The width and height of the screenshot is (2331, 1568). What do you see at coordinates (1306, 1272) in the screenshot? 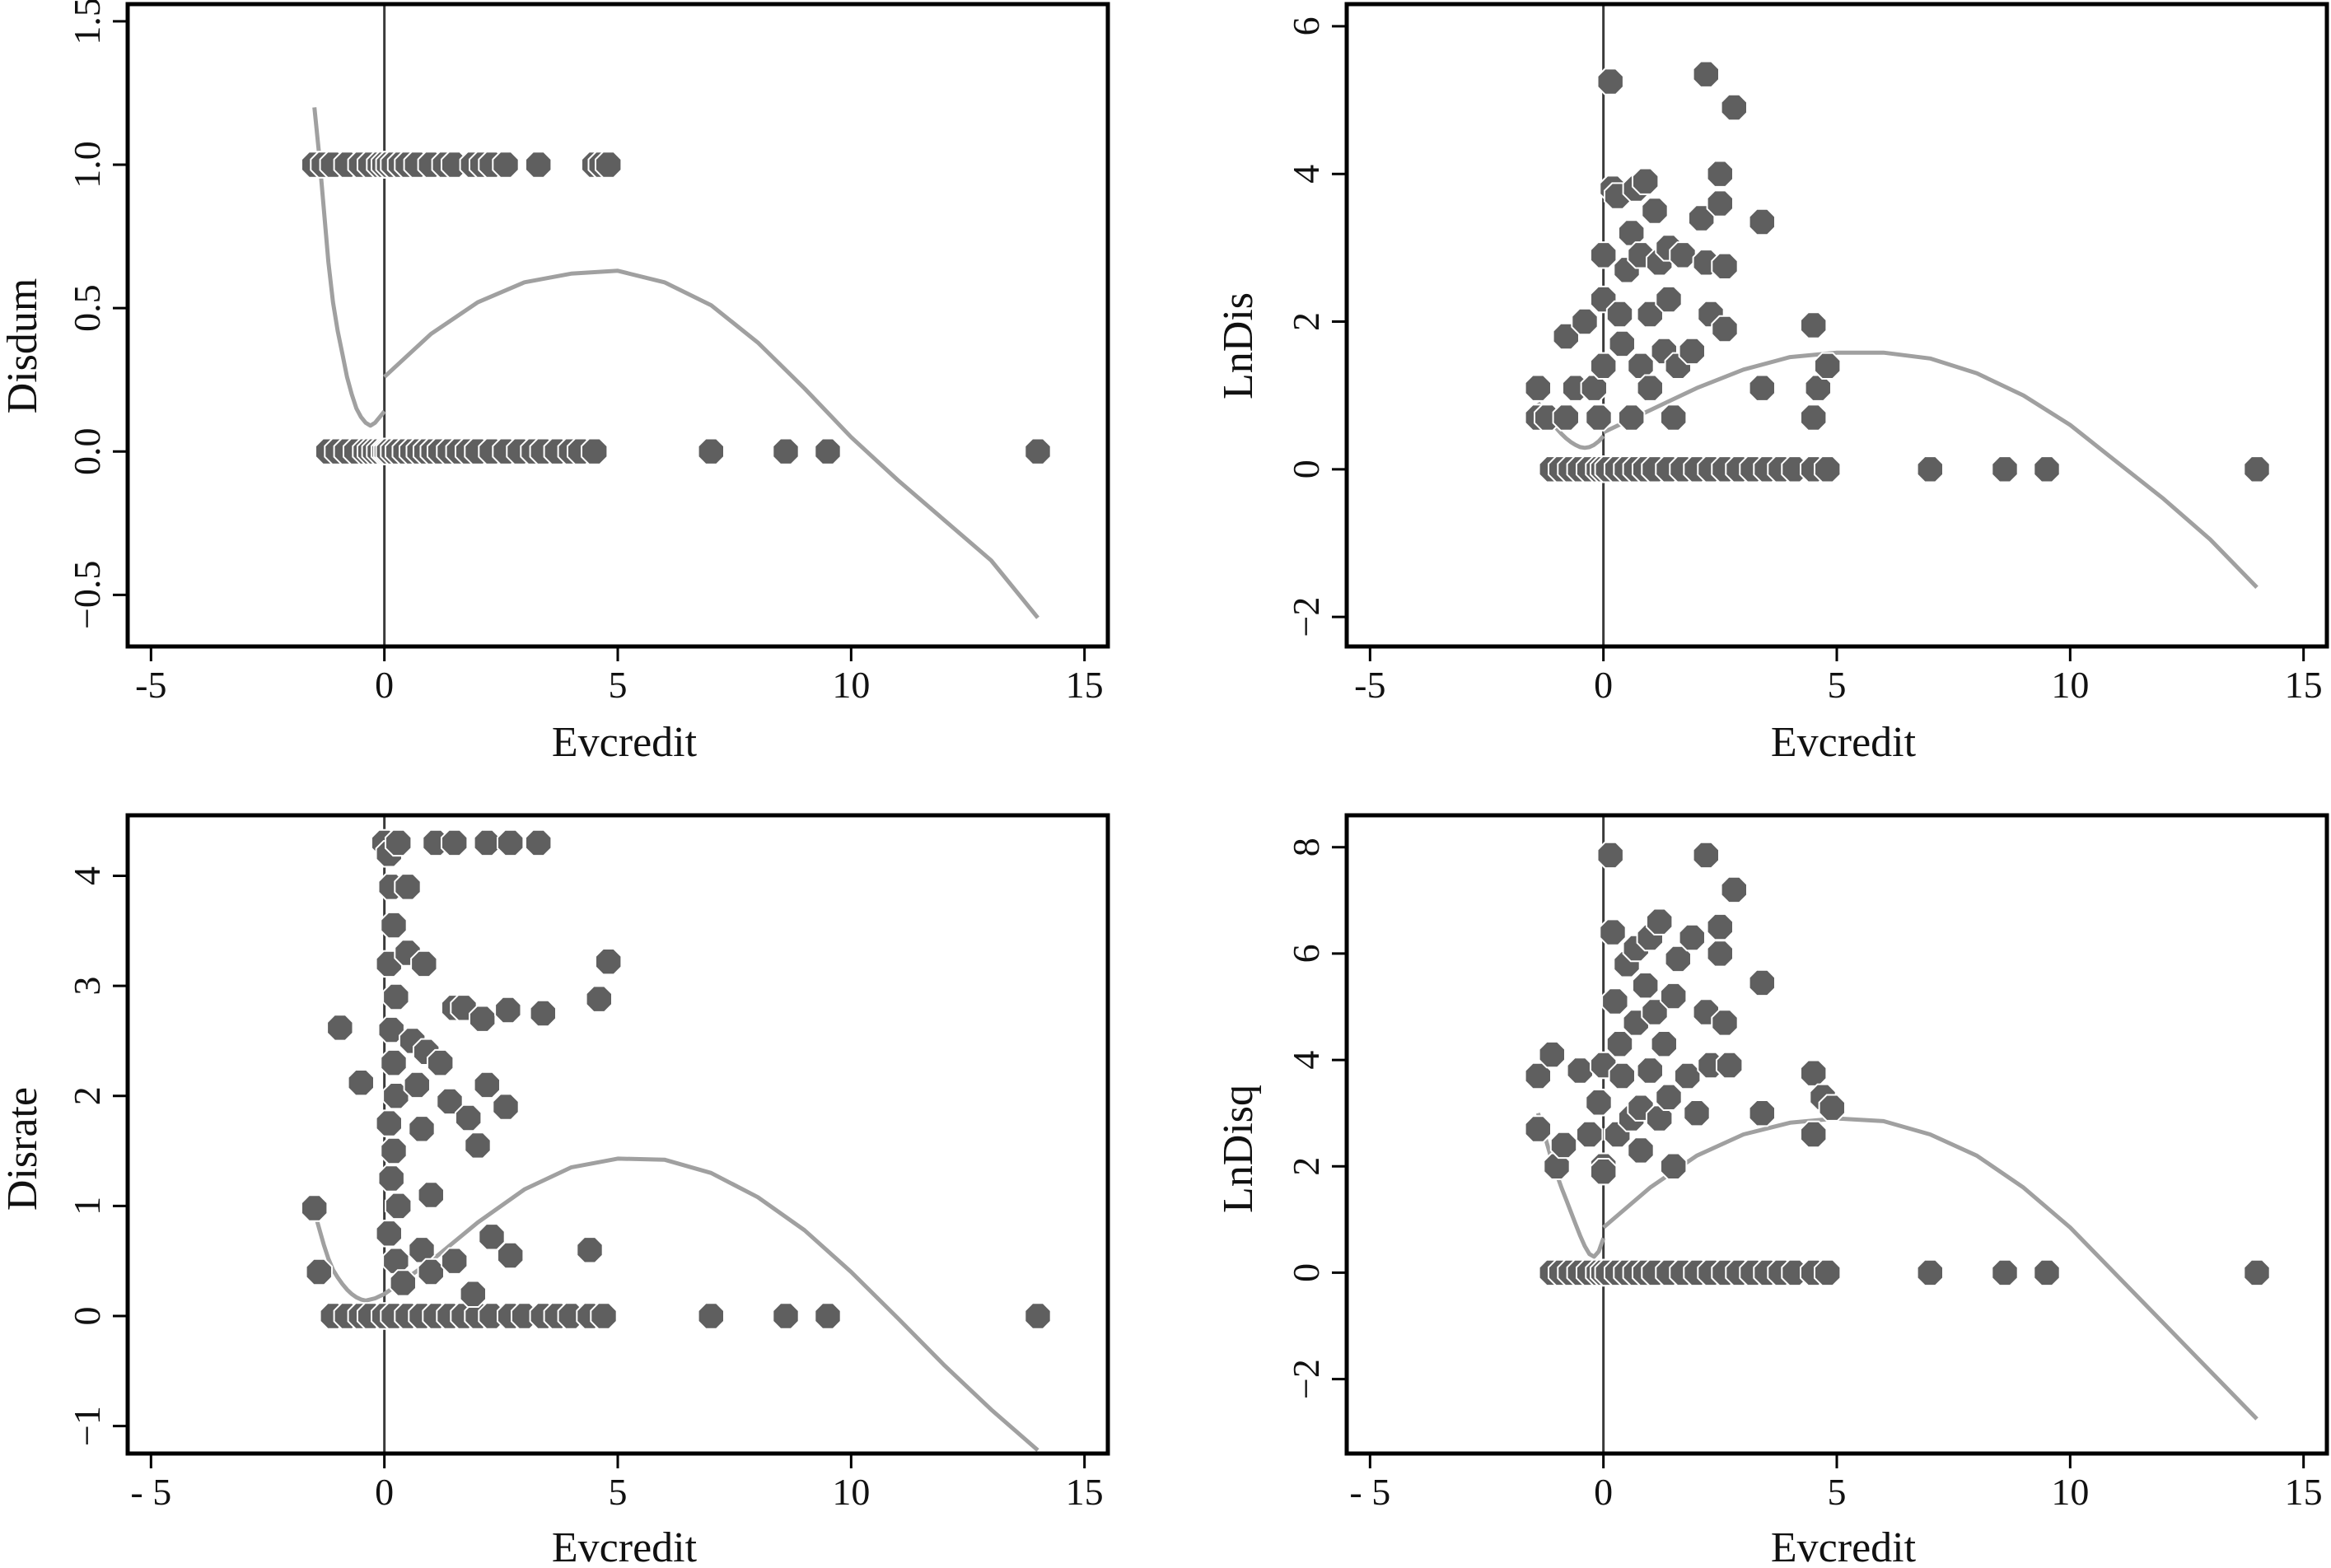
I see `y-tick-label: 0` at bounding box center [1306, 1272].